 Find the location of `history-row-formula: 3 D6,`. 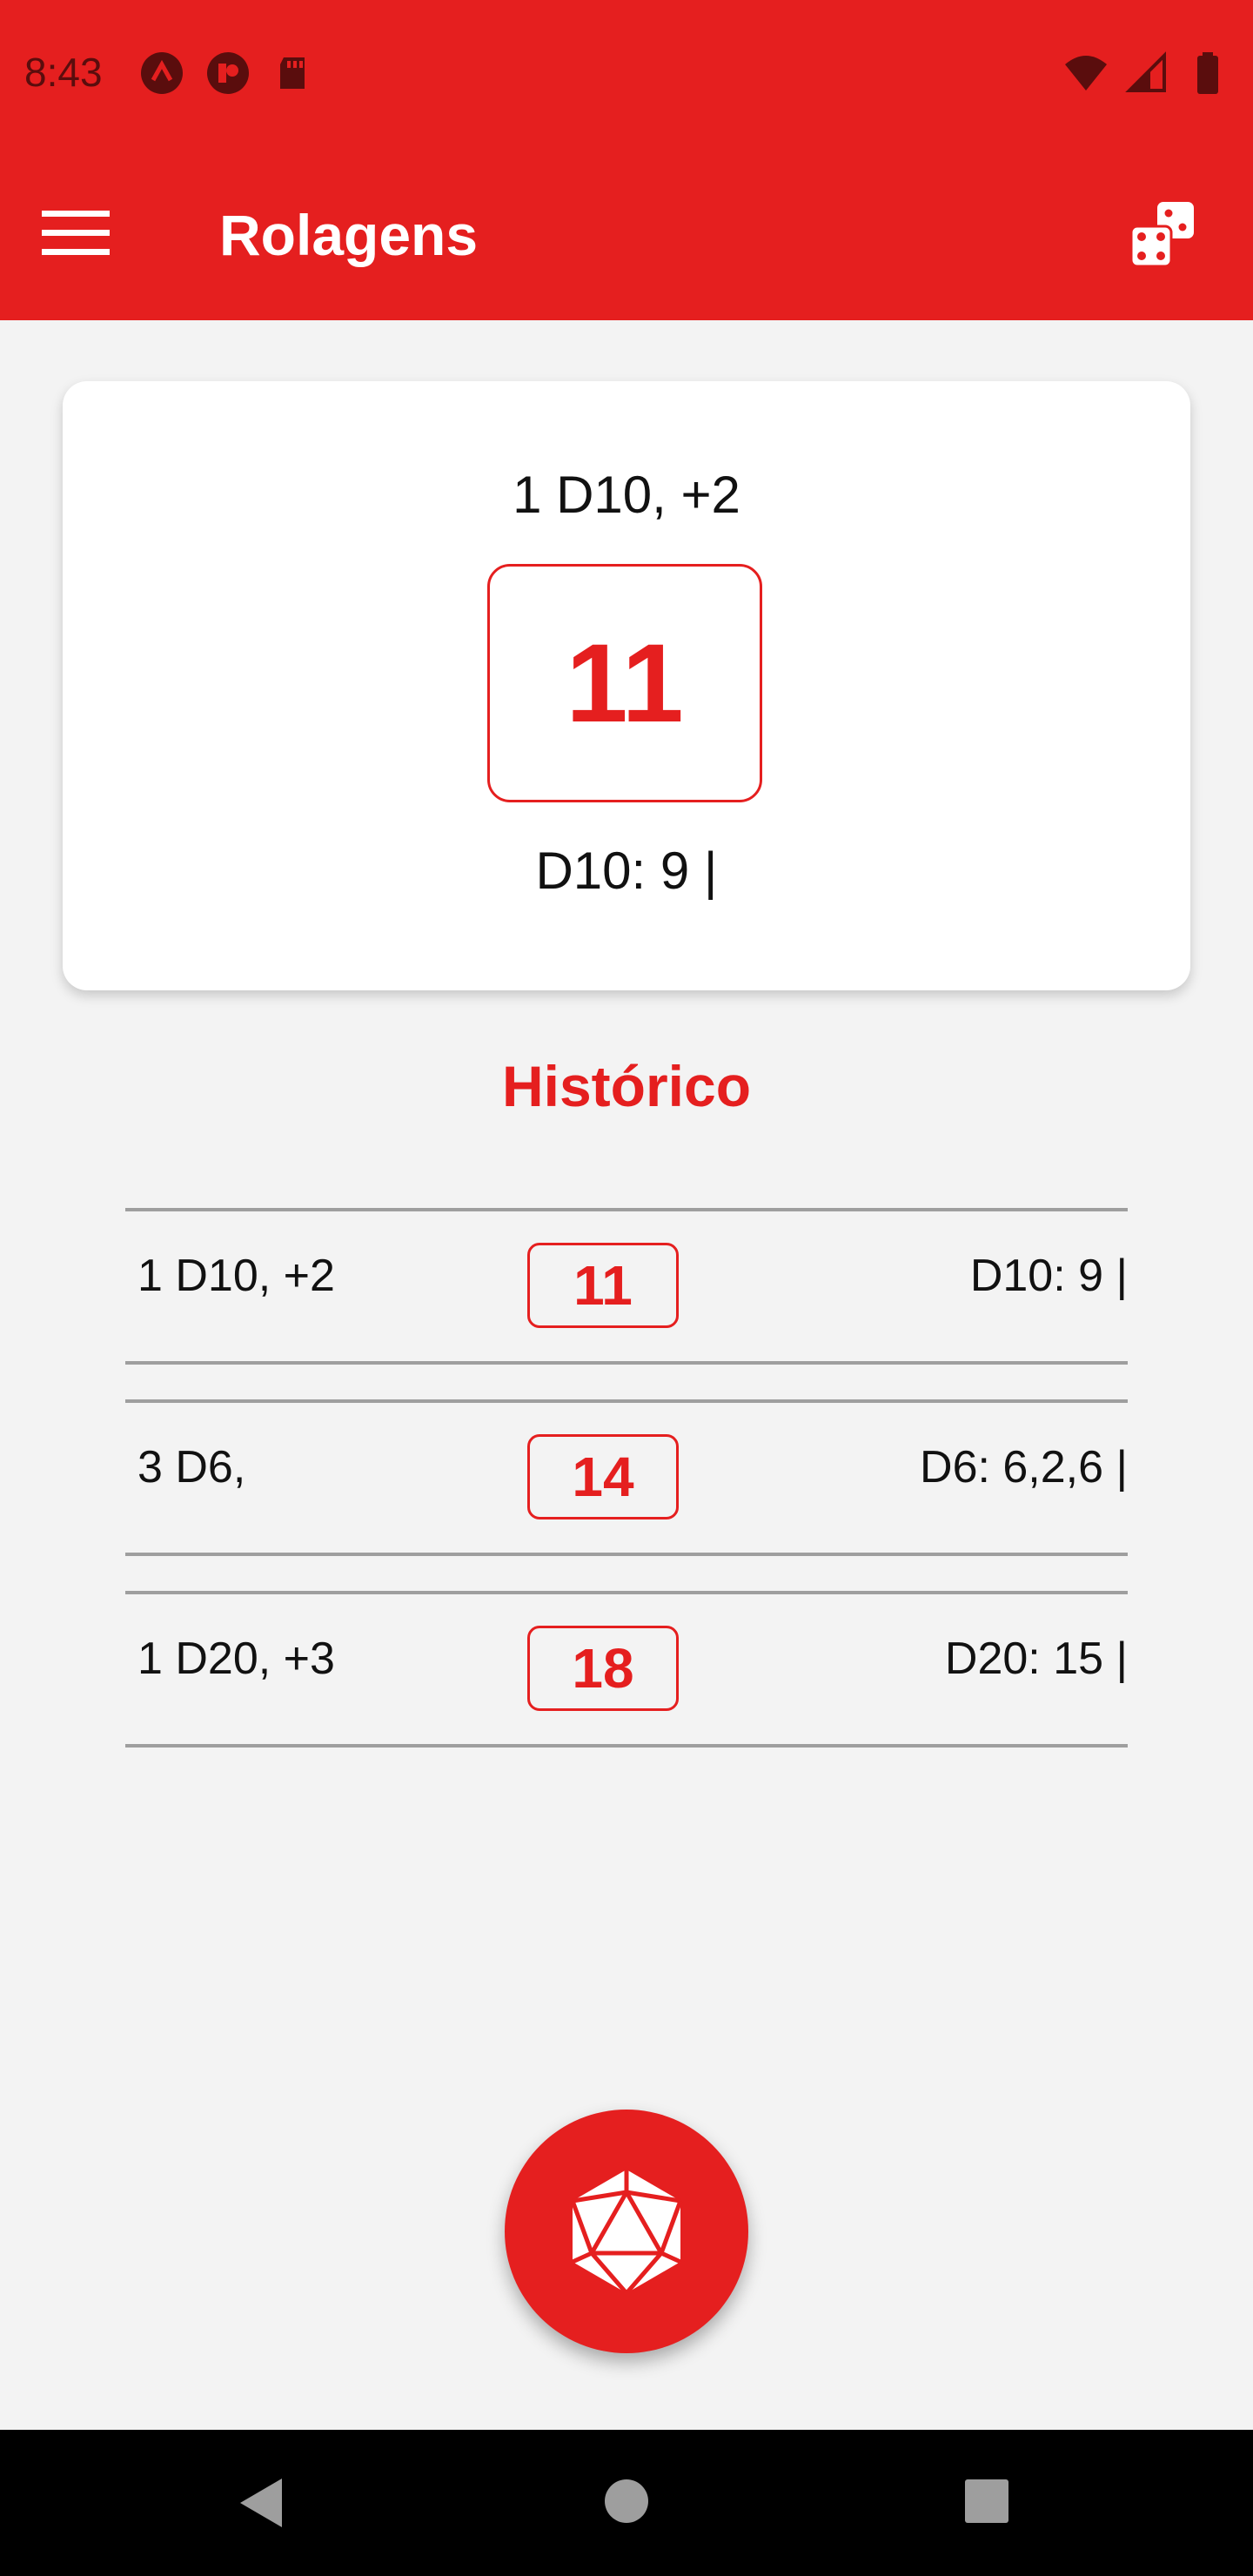

history-row-formula: 3 D6, is located at coordinates (191, 1467).